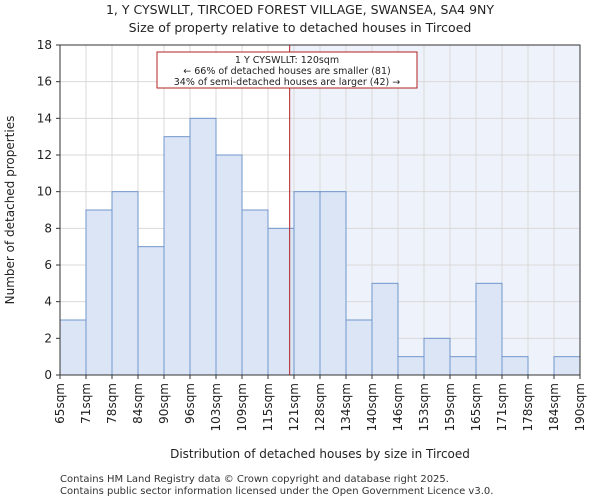  Describe the element at coordinates (287, 60) in the screenshot. I see `annotation-line-1: 1 Y CYSWLLT: 120sqm` at that location.